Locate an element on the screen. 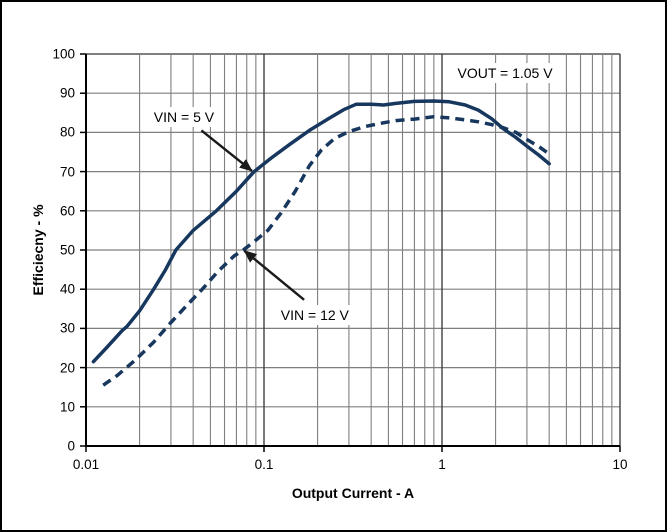 The image size is (667, 532). y-tick-label-90: 90 is located at coordinates (67, 93).